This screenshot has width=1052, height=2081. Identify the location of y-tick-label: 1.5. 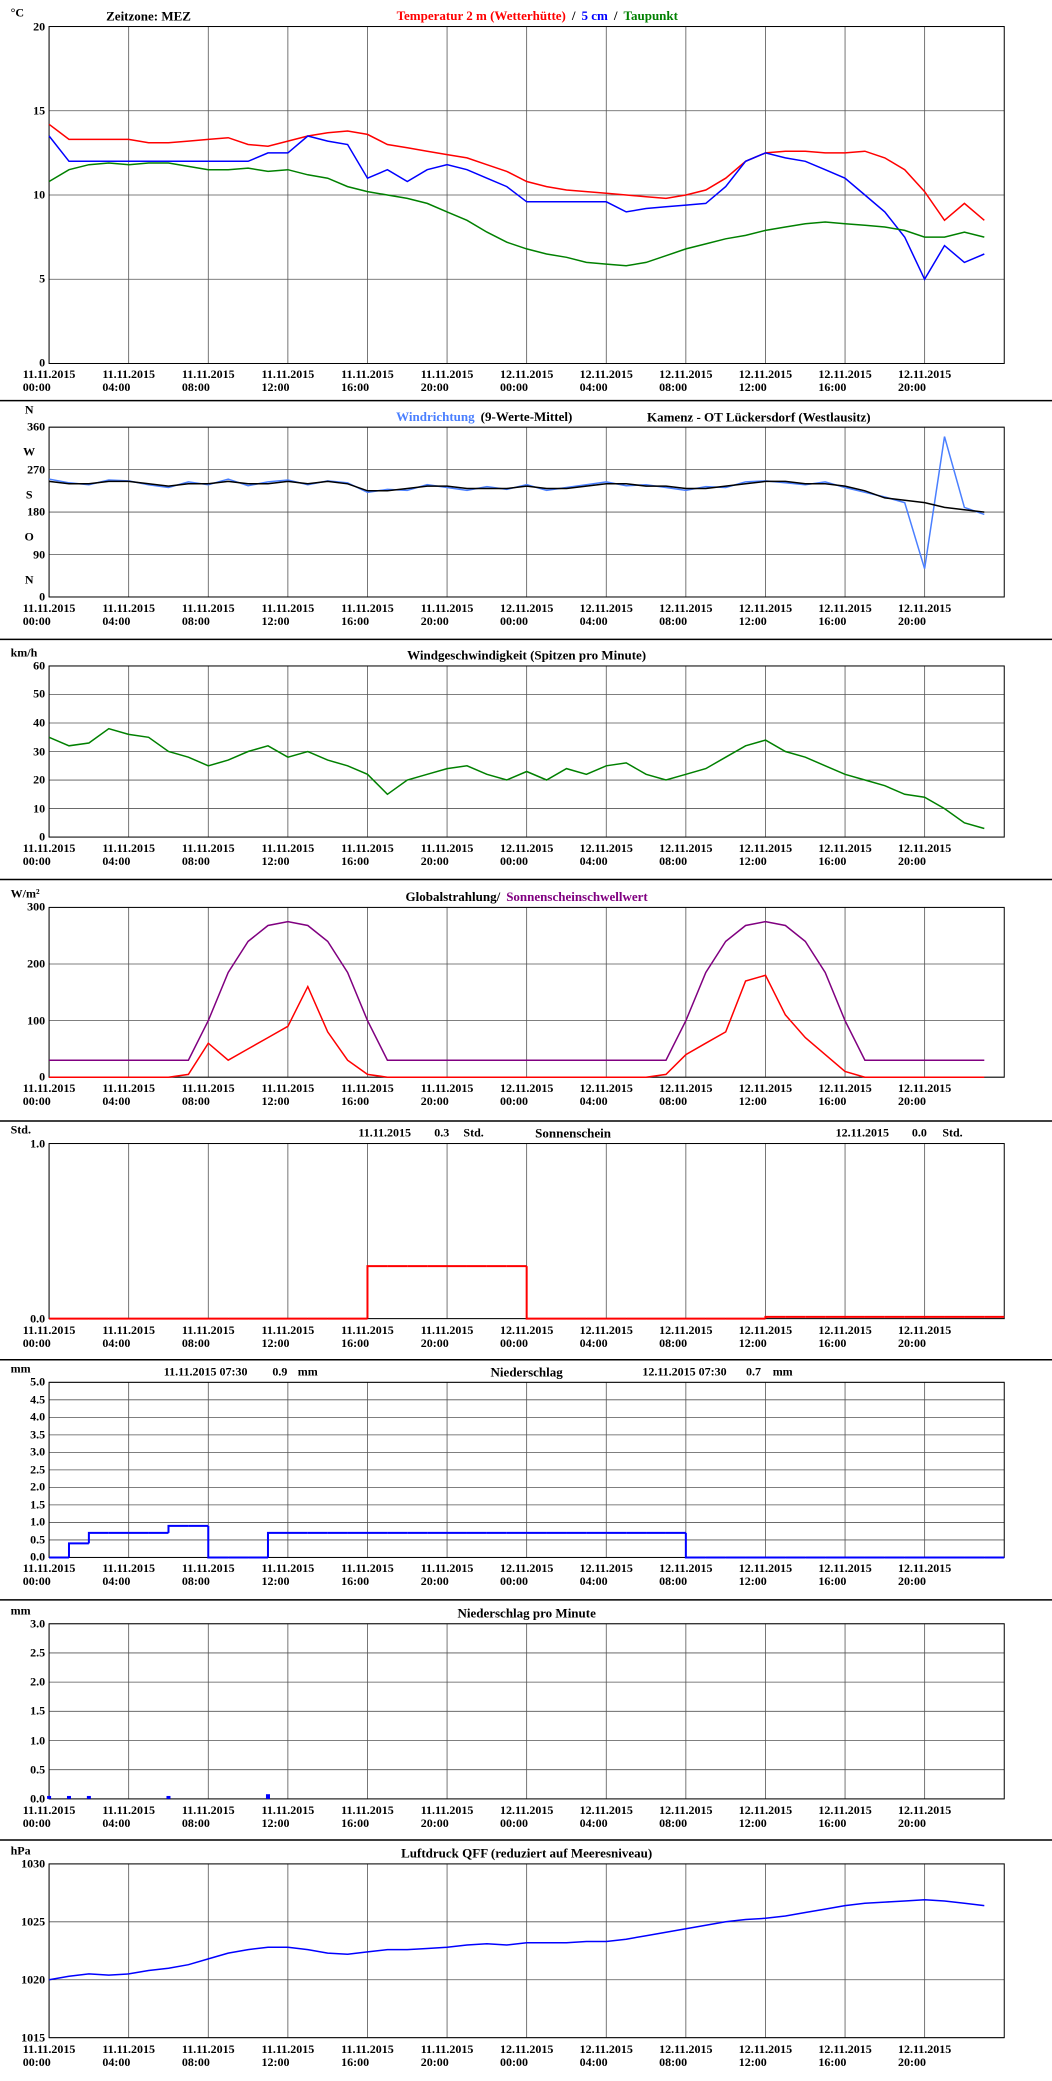
(38, 1710).